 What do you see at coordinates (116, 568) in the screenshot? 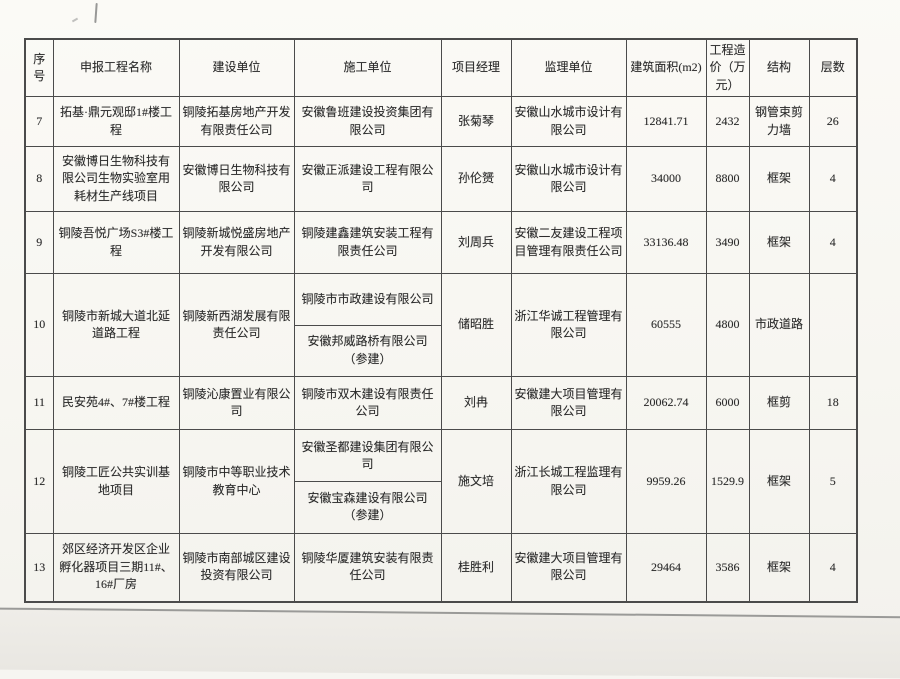
I see `cell-project-name: 郊区经济开发区企业孵化器项目三期11#、16#厂房` at bounding box center [116, 568].